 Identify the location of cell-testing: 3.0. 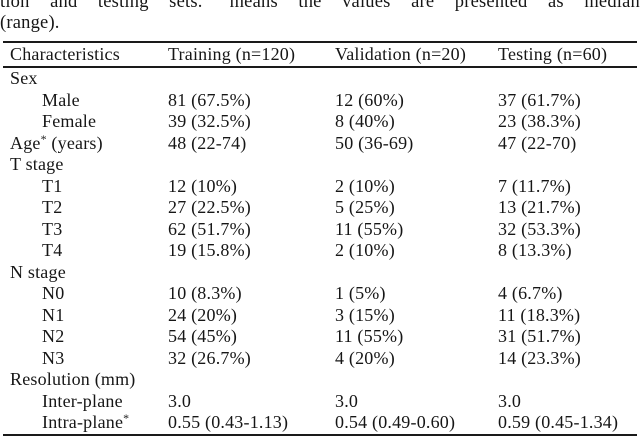
(510, 400).